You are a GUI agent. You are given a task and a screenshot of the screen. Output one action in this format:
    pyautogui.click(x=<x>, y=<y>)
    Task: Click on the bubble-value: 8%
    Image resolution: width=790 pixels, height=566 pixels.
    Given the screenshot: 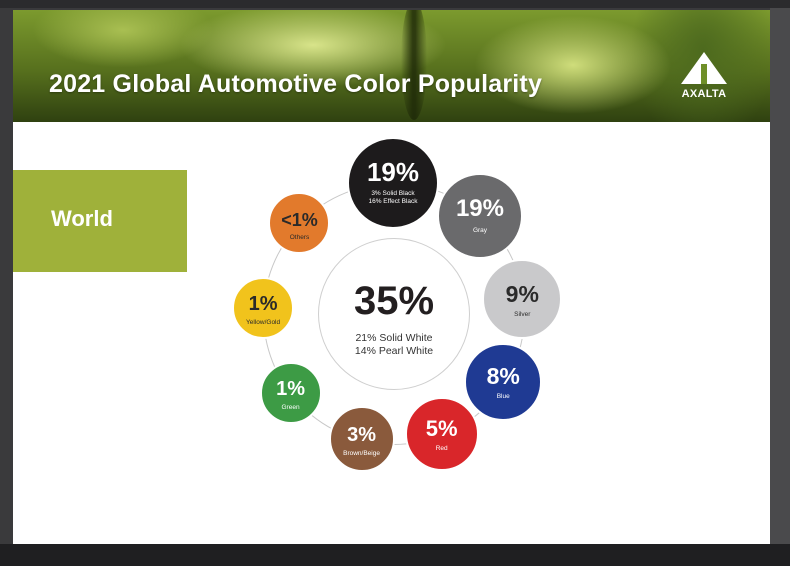 What is the action you would take?
    pyautogui.click(x=503, y=375)
    